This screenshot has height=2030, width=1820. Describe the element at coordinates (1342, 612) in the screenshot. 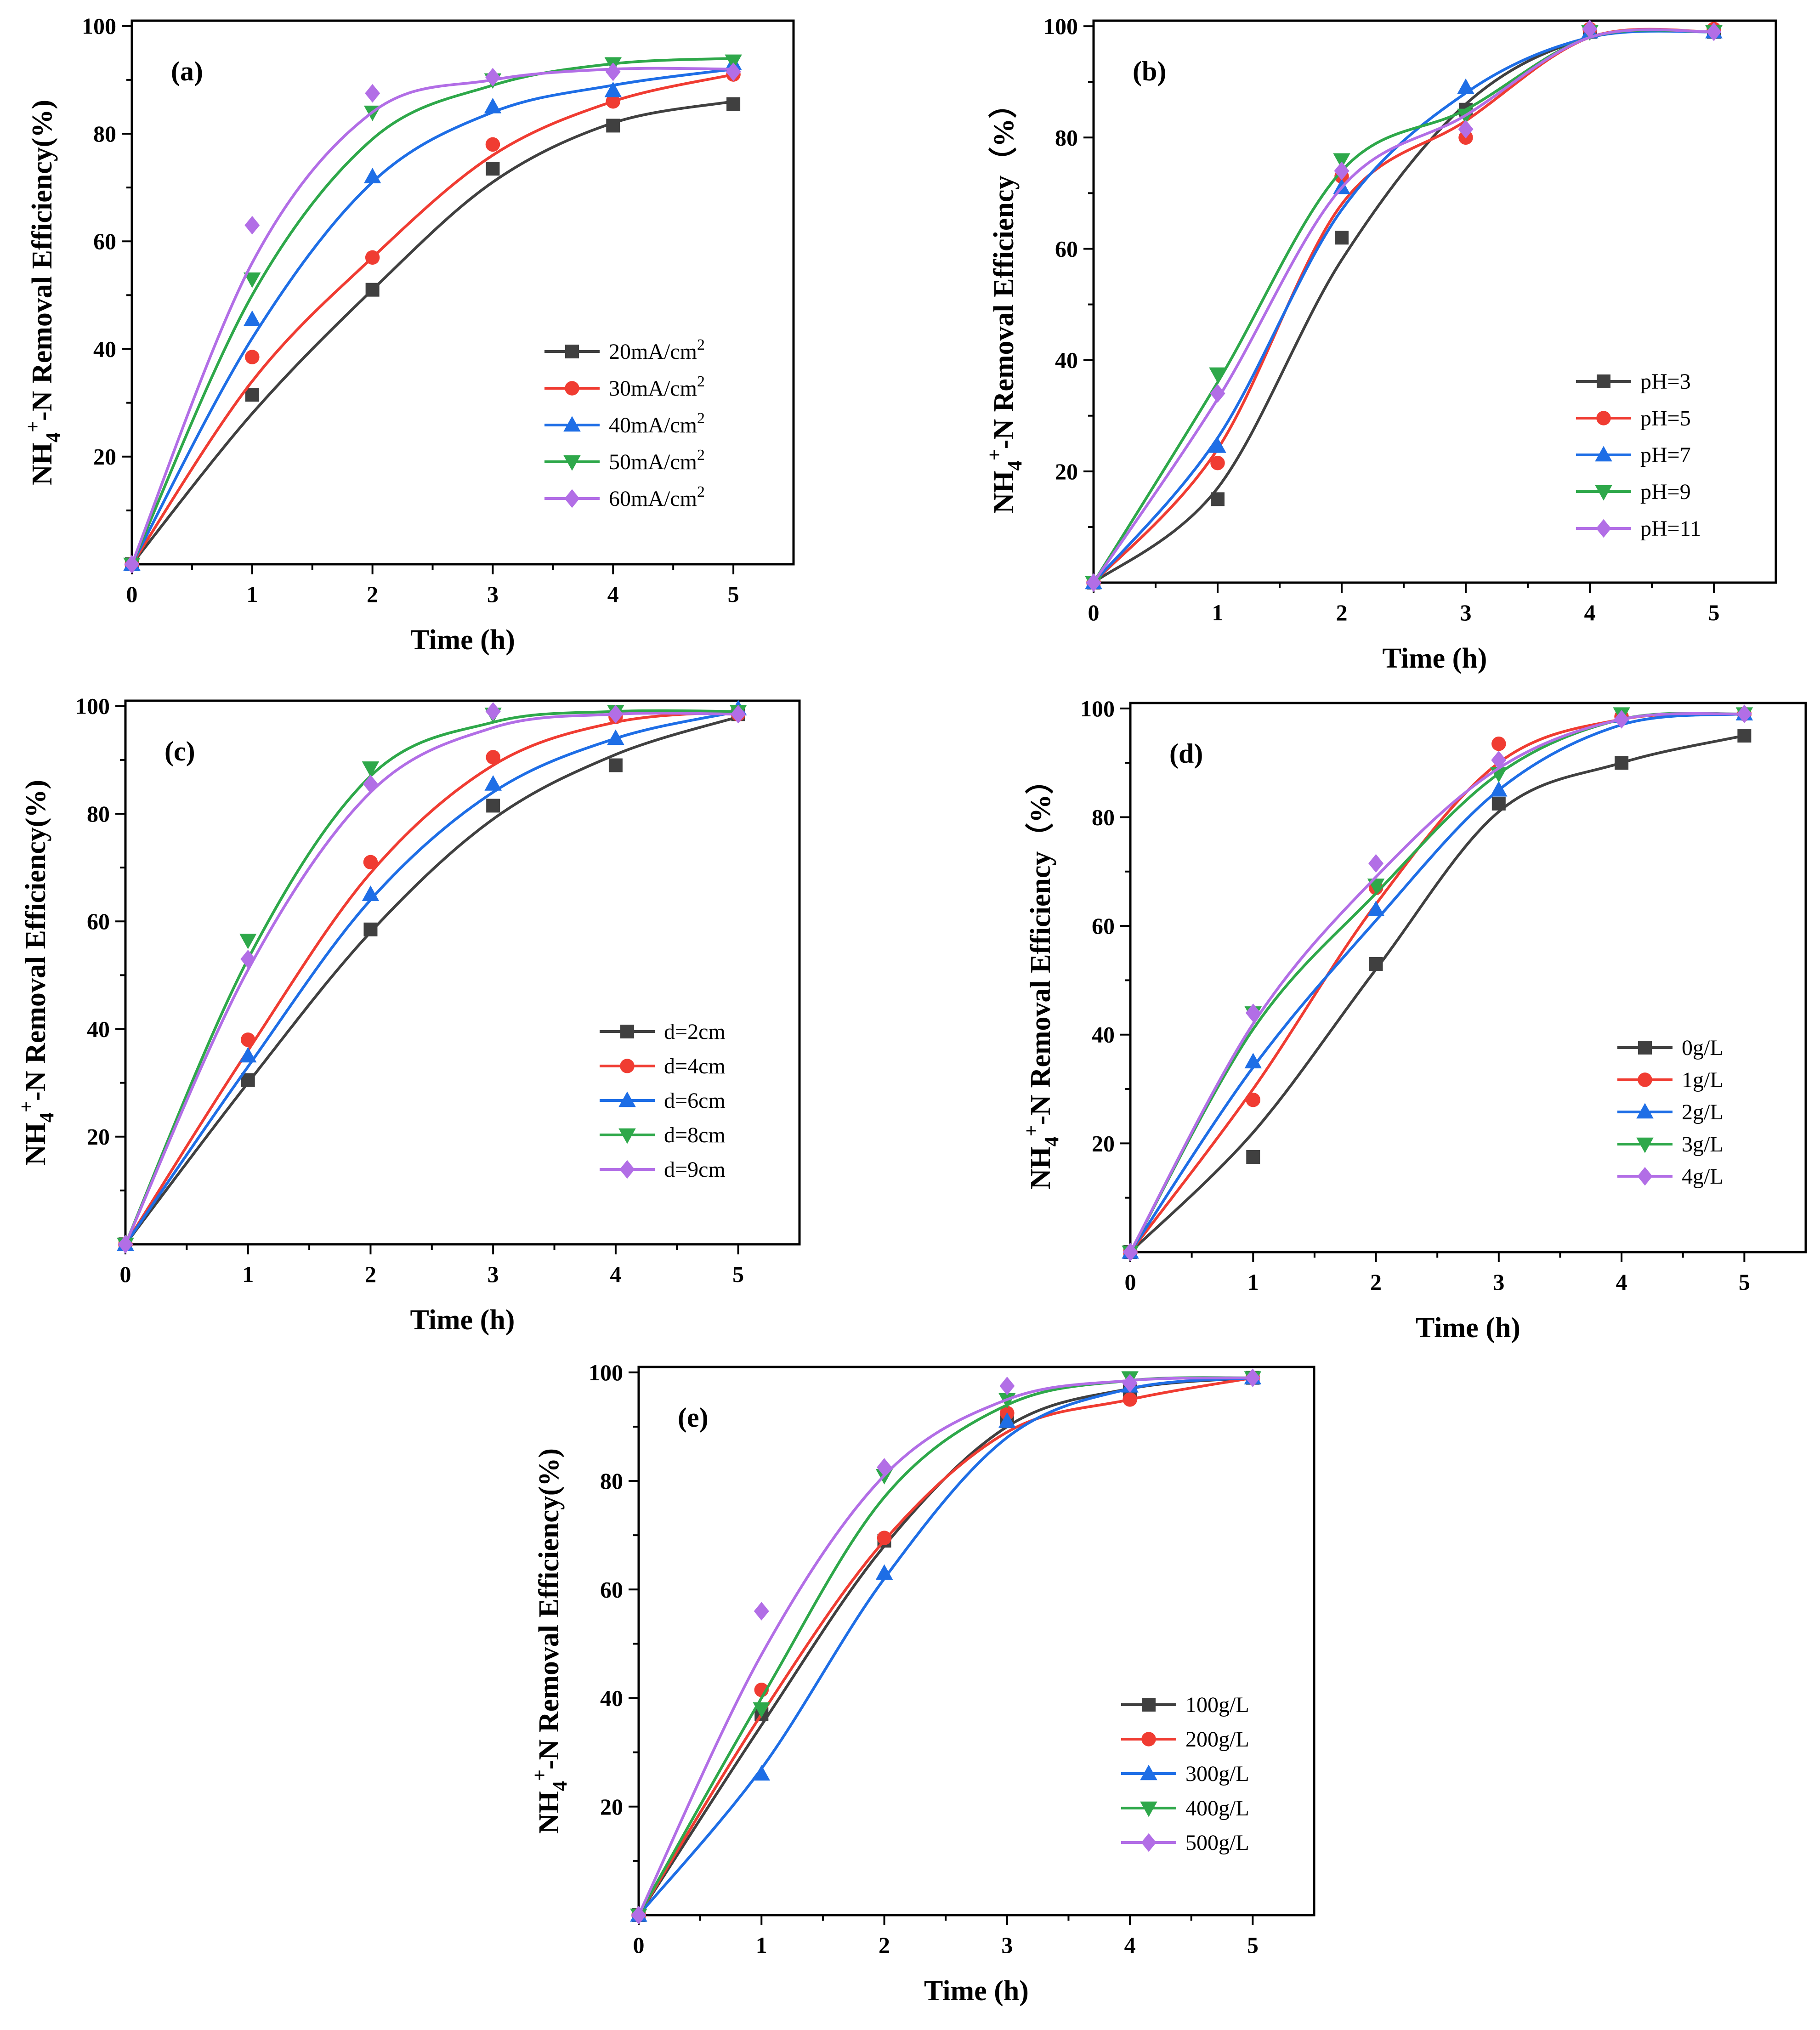

I see `panel-b-xtick-label: 2` at that location.